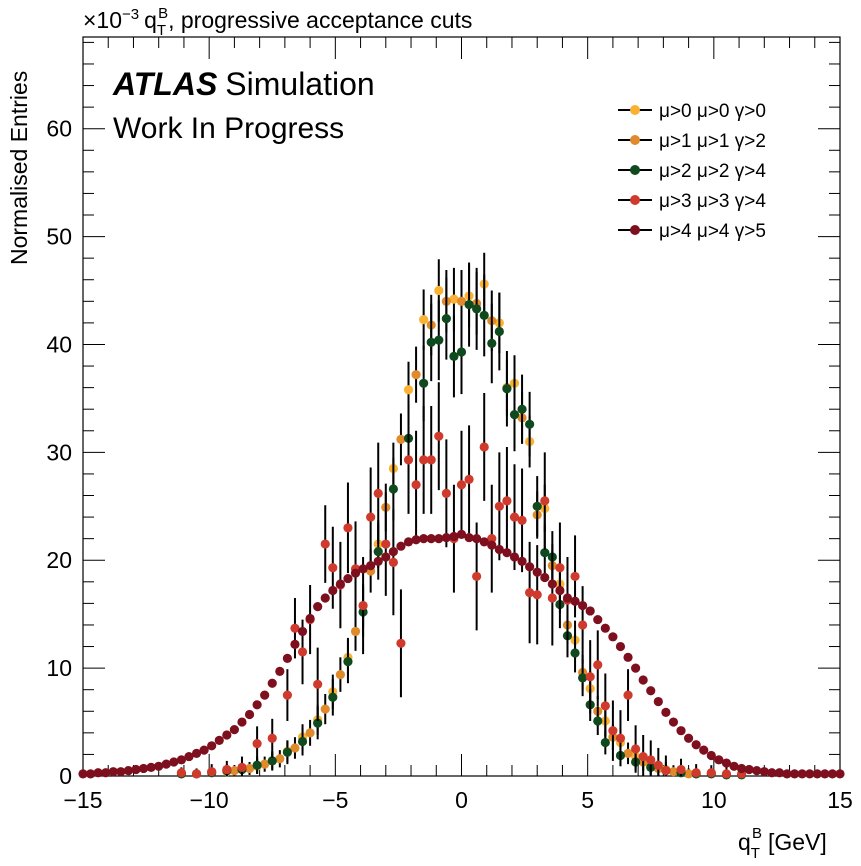 The height and width of the screenshot is (866, 861). What do you see at coordinates (712, 201) in the screenshot?
I see `legend-label: μ>3 μ>3 γ>4` at bounding box center [712, 201].